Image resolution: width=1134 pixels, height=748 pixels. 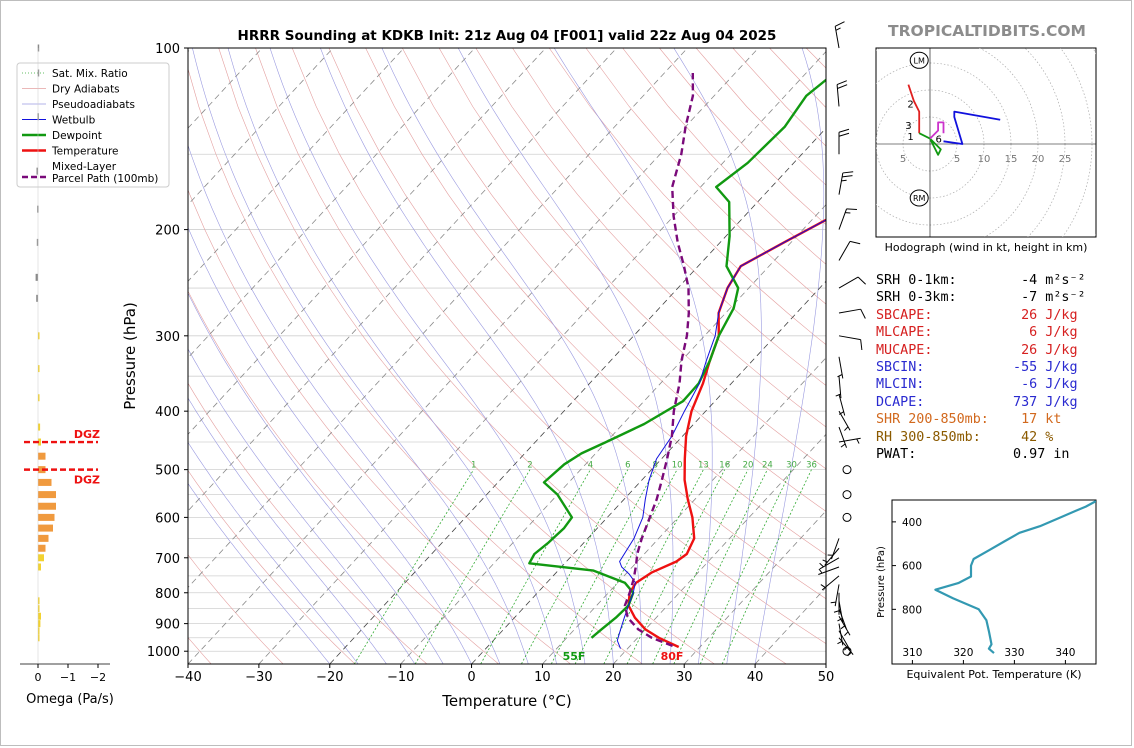 What do you see at coordinates (677, 466) in the screenshot?
I see `mixing-ratio-label: 10` at bounding box center [677, 466].